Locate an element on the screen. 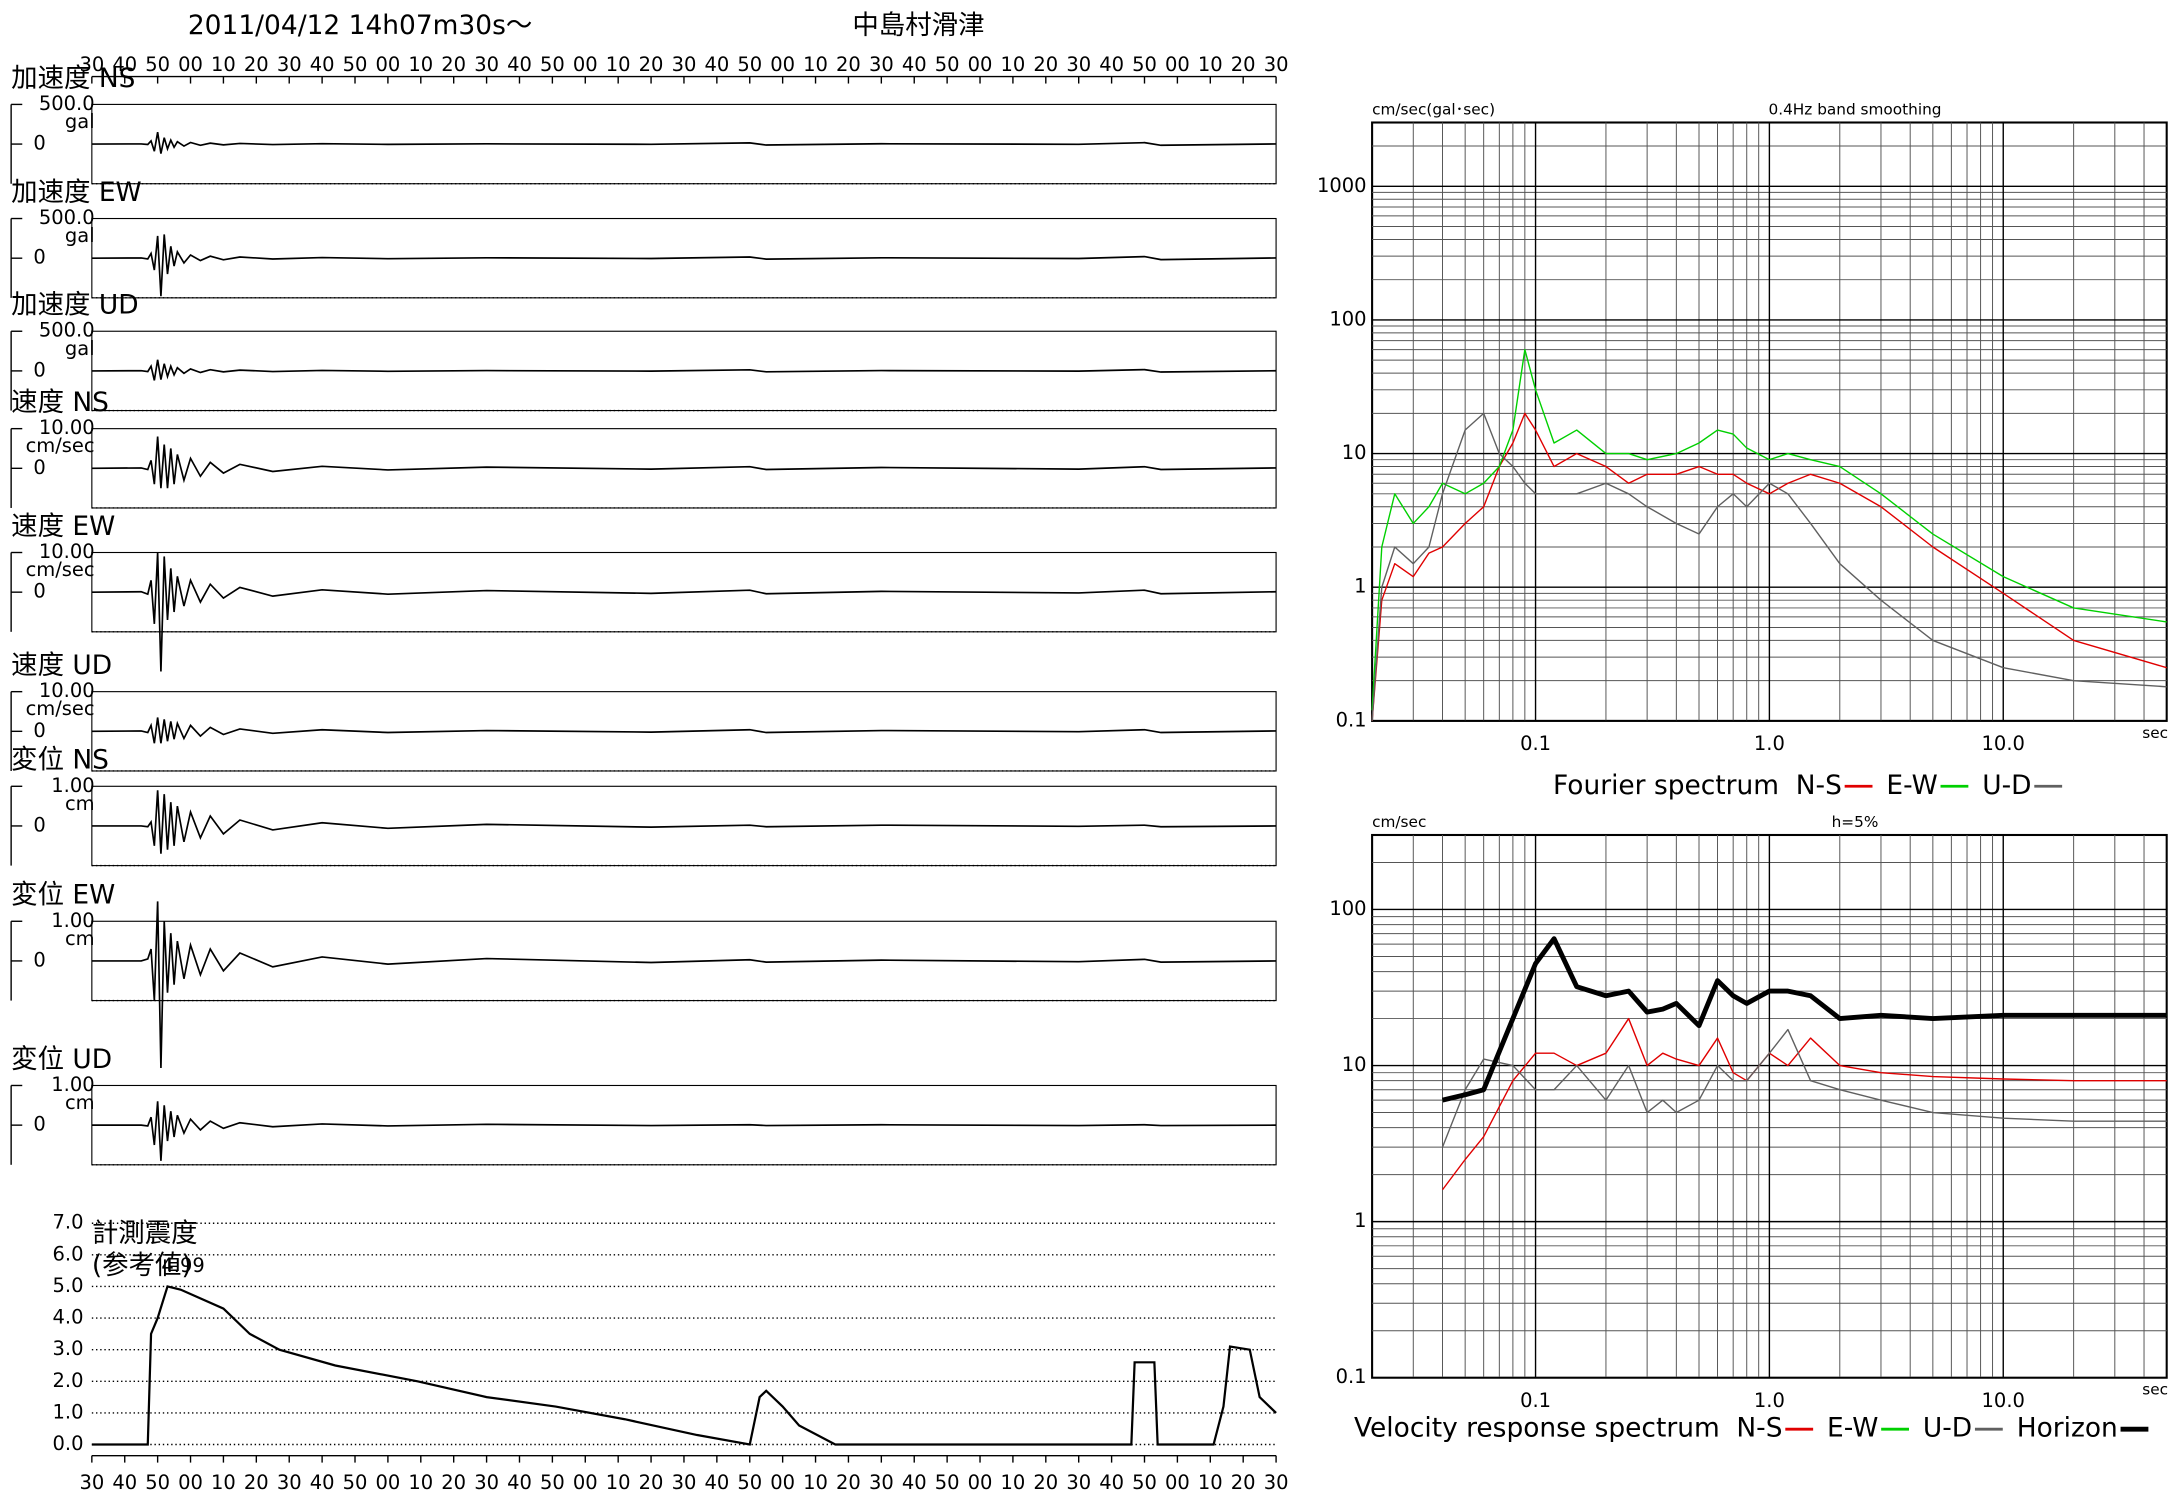 Image resolution: width=2182 pixels, height=1503 pixels. x-tick-label: 0.1 is located at coordinates (1535, 743).